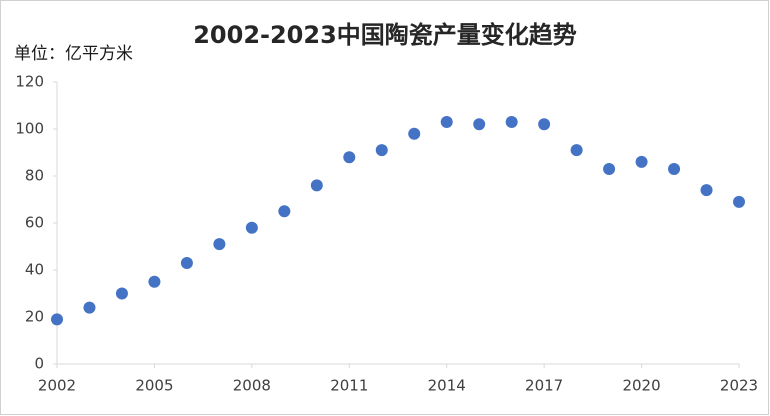  I want to click on x-tick-label: 2020, so click(641, 386).